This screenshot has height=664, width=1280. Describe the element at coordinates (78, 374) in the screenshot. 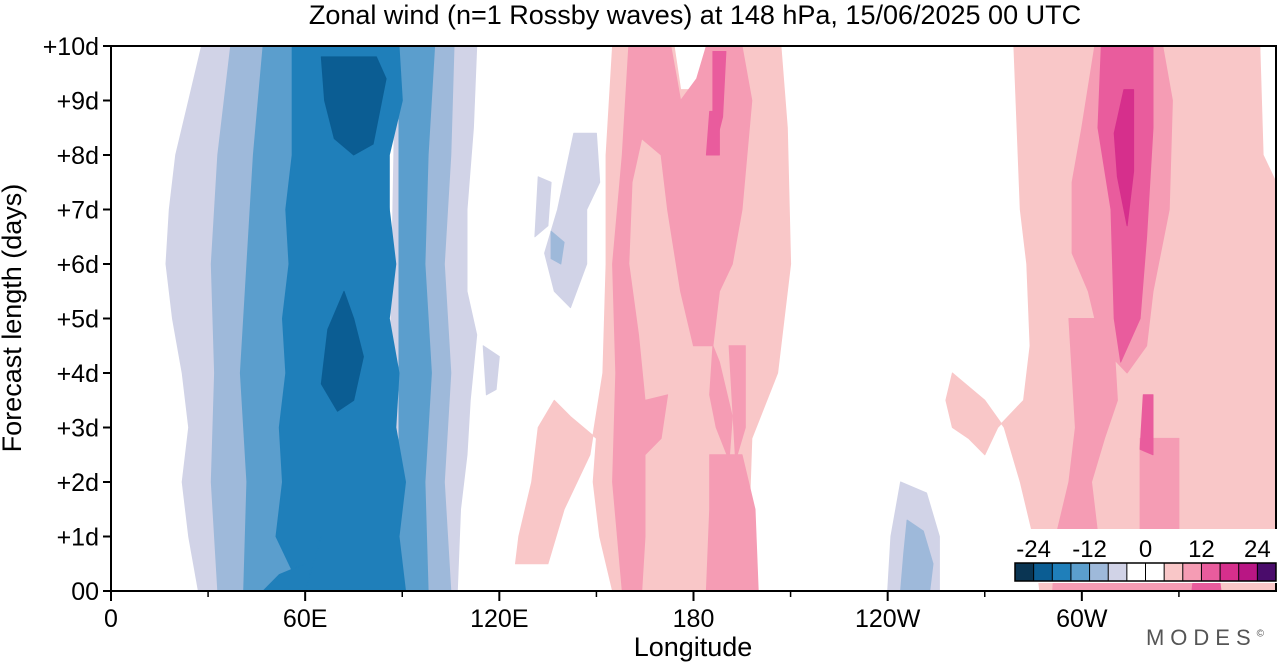

I see `y-tick-label: +4d` at that location.